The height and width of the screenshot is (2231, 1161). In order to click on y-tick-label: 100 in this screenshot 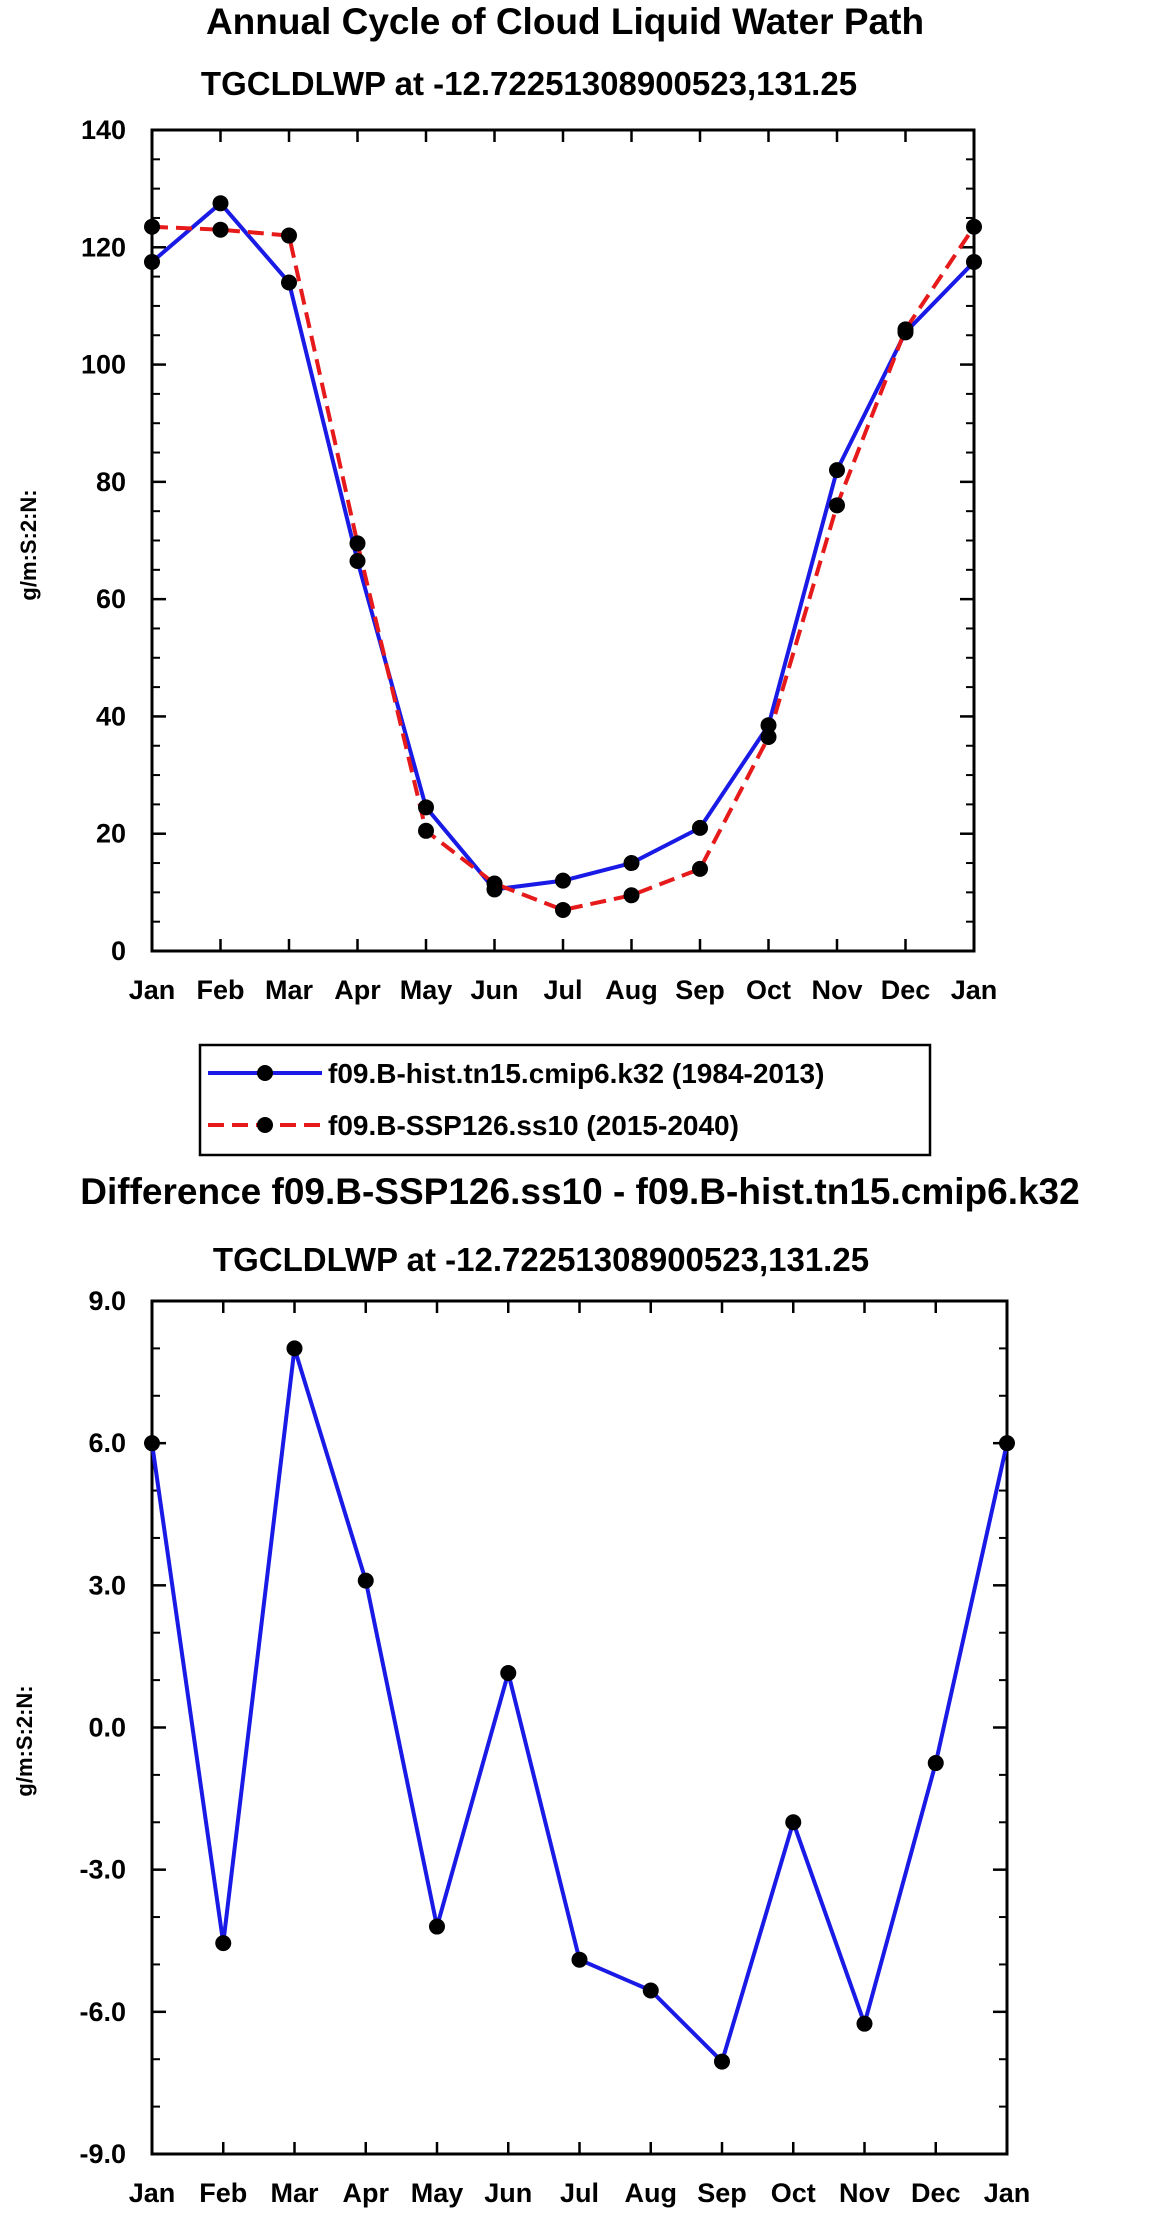, I will do `click(103, 365)`.